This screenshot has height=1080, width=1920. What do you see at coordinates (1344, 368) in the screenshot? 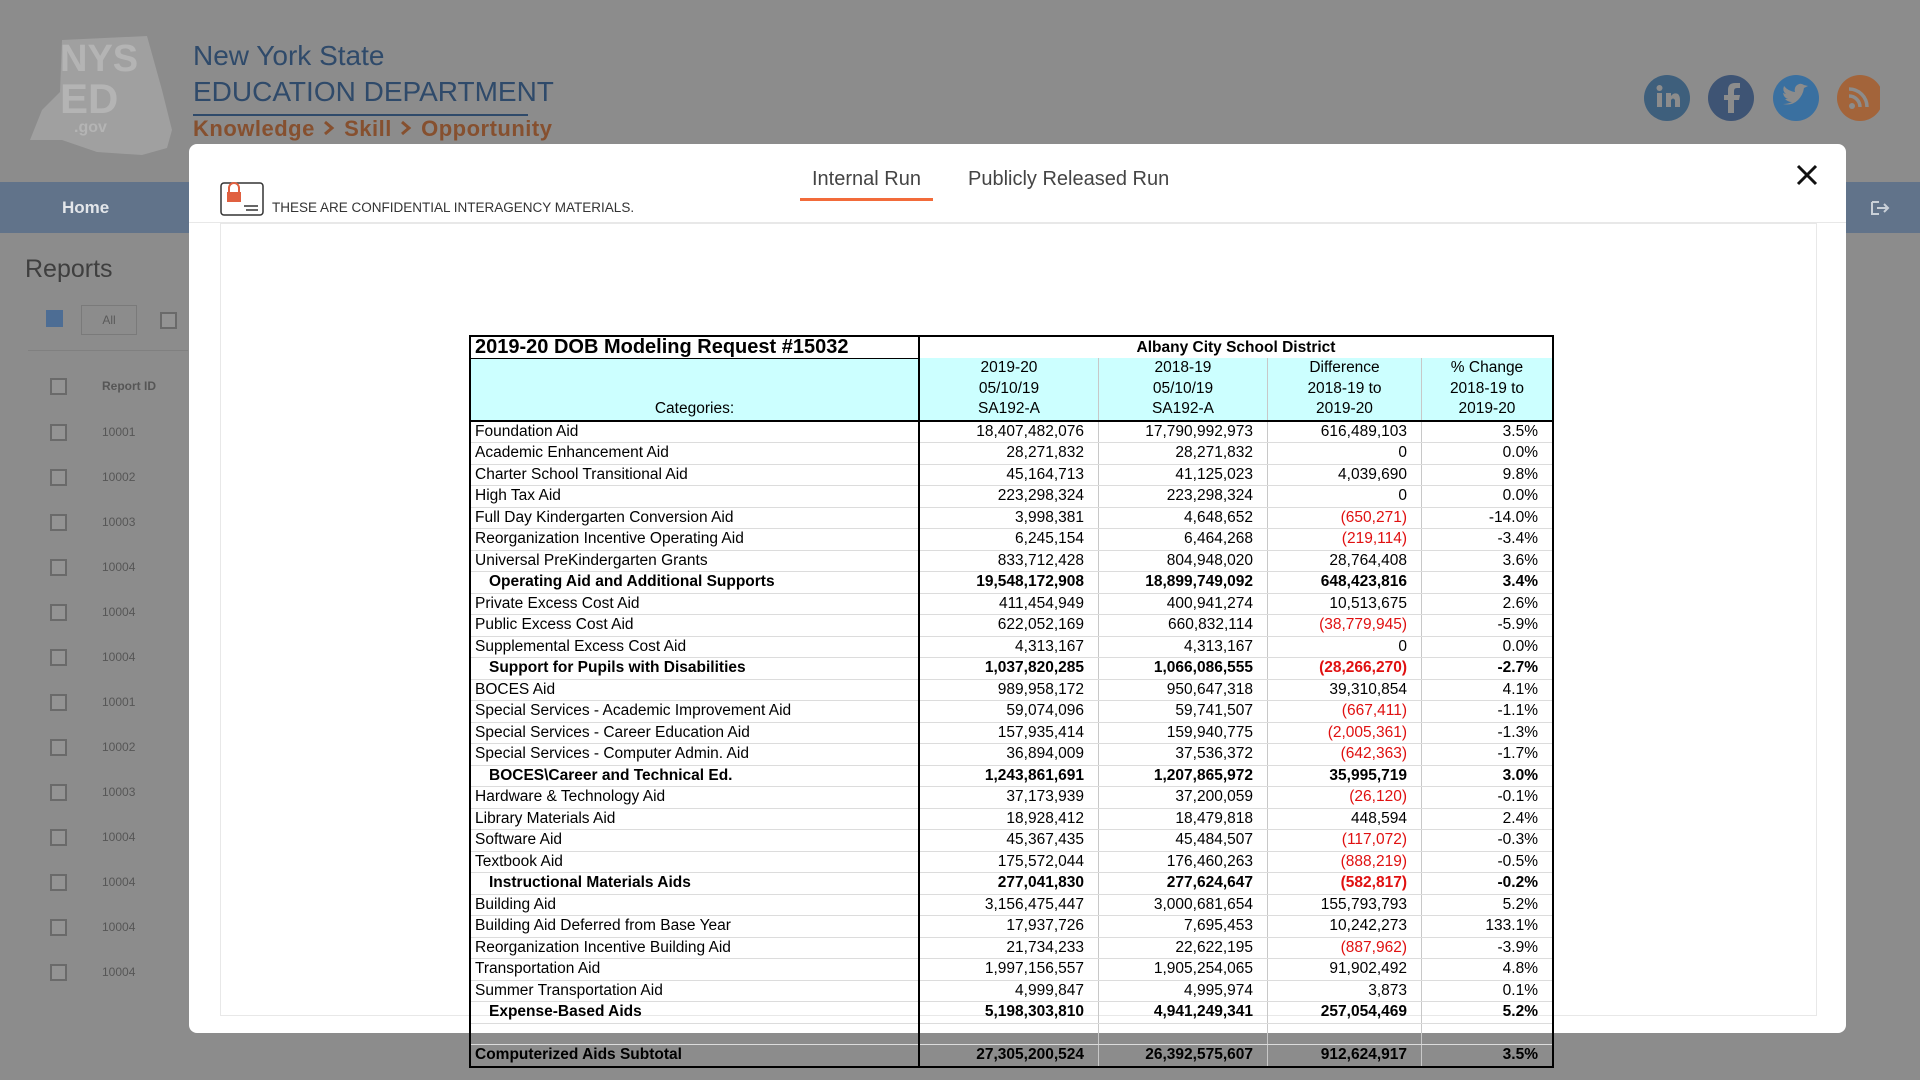
I see `column-header: Difference` at bounding box center [1344, 368].